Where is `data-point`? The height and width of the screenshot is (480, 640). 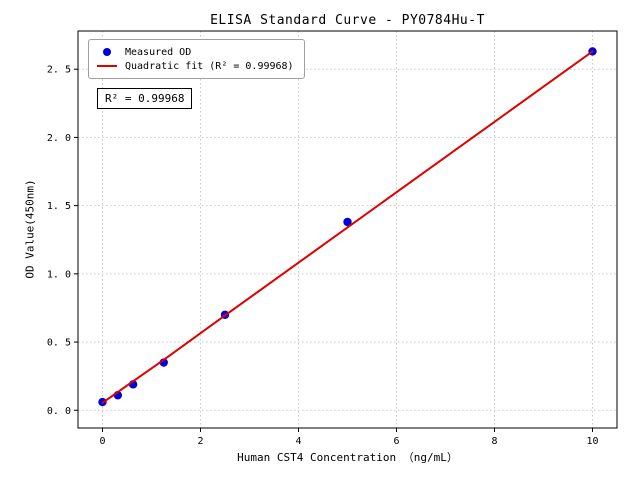 data-point is located at coordinates (347, 222).